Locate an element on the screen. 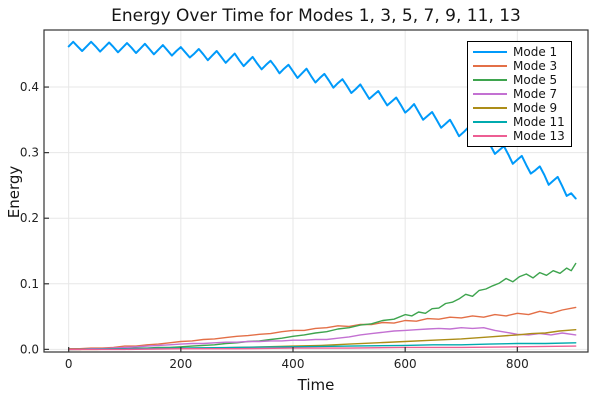 The height and width of the screenshot is (400, 600). y-tick-label: 0.4 is located at coordinates (29, 87).